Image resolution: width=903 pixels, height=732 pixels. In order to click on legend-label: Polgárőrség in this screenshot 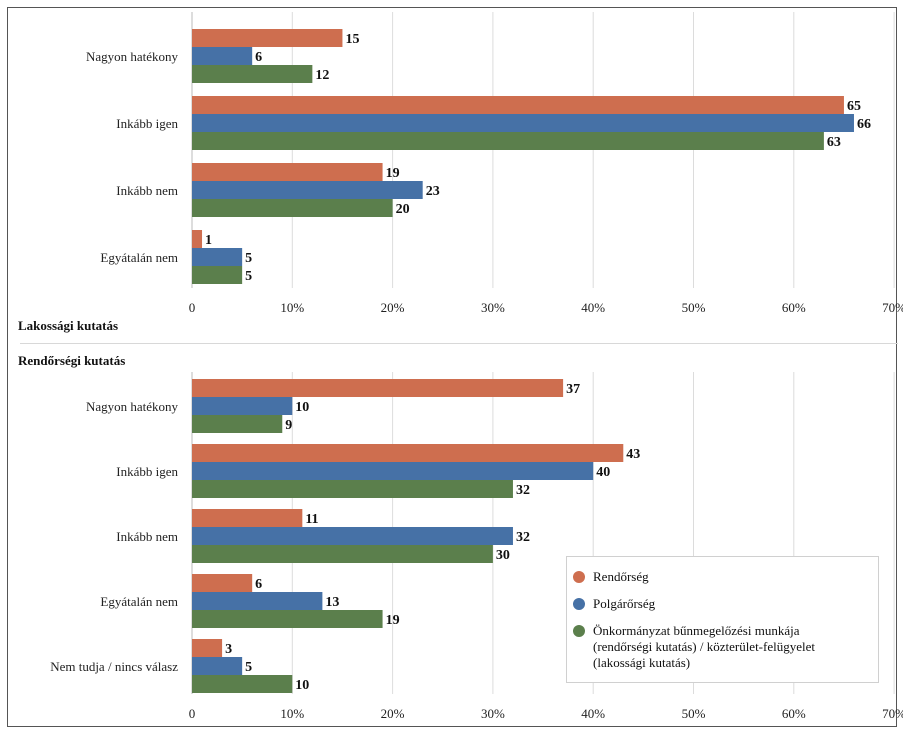, I will do `click(624, 603)`.